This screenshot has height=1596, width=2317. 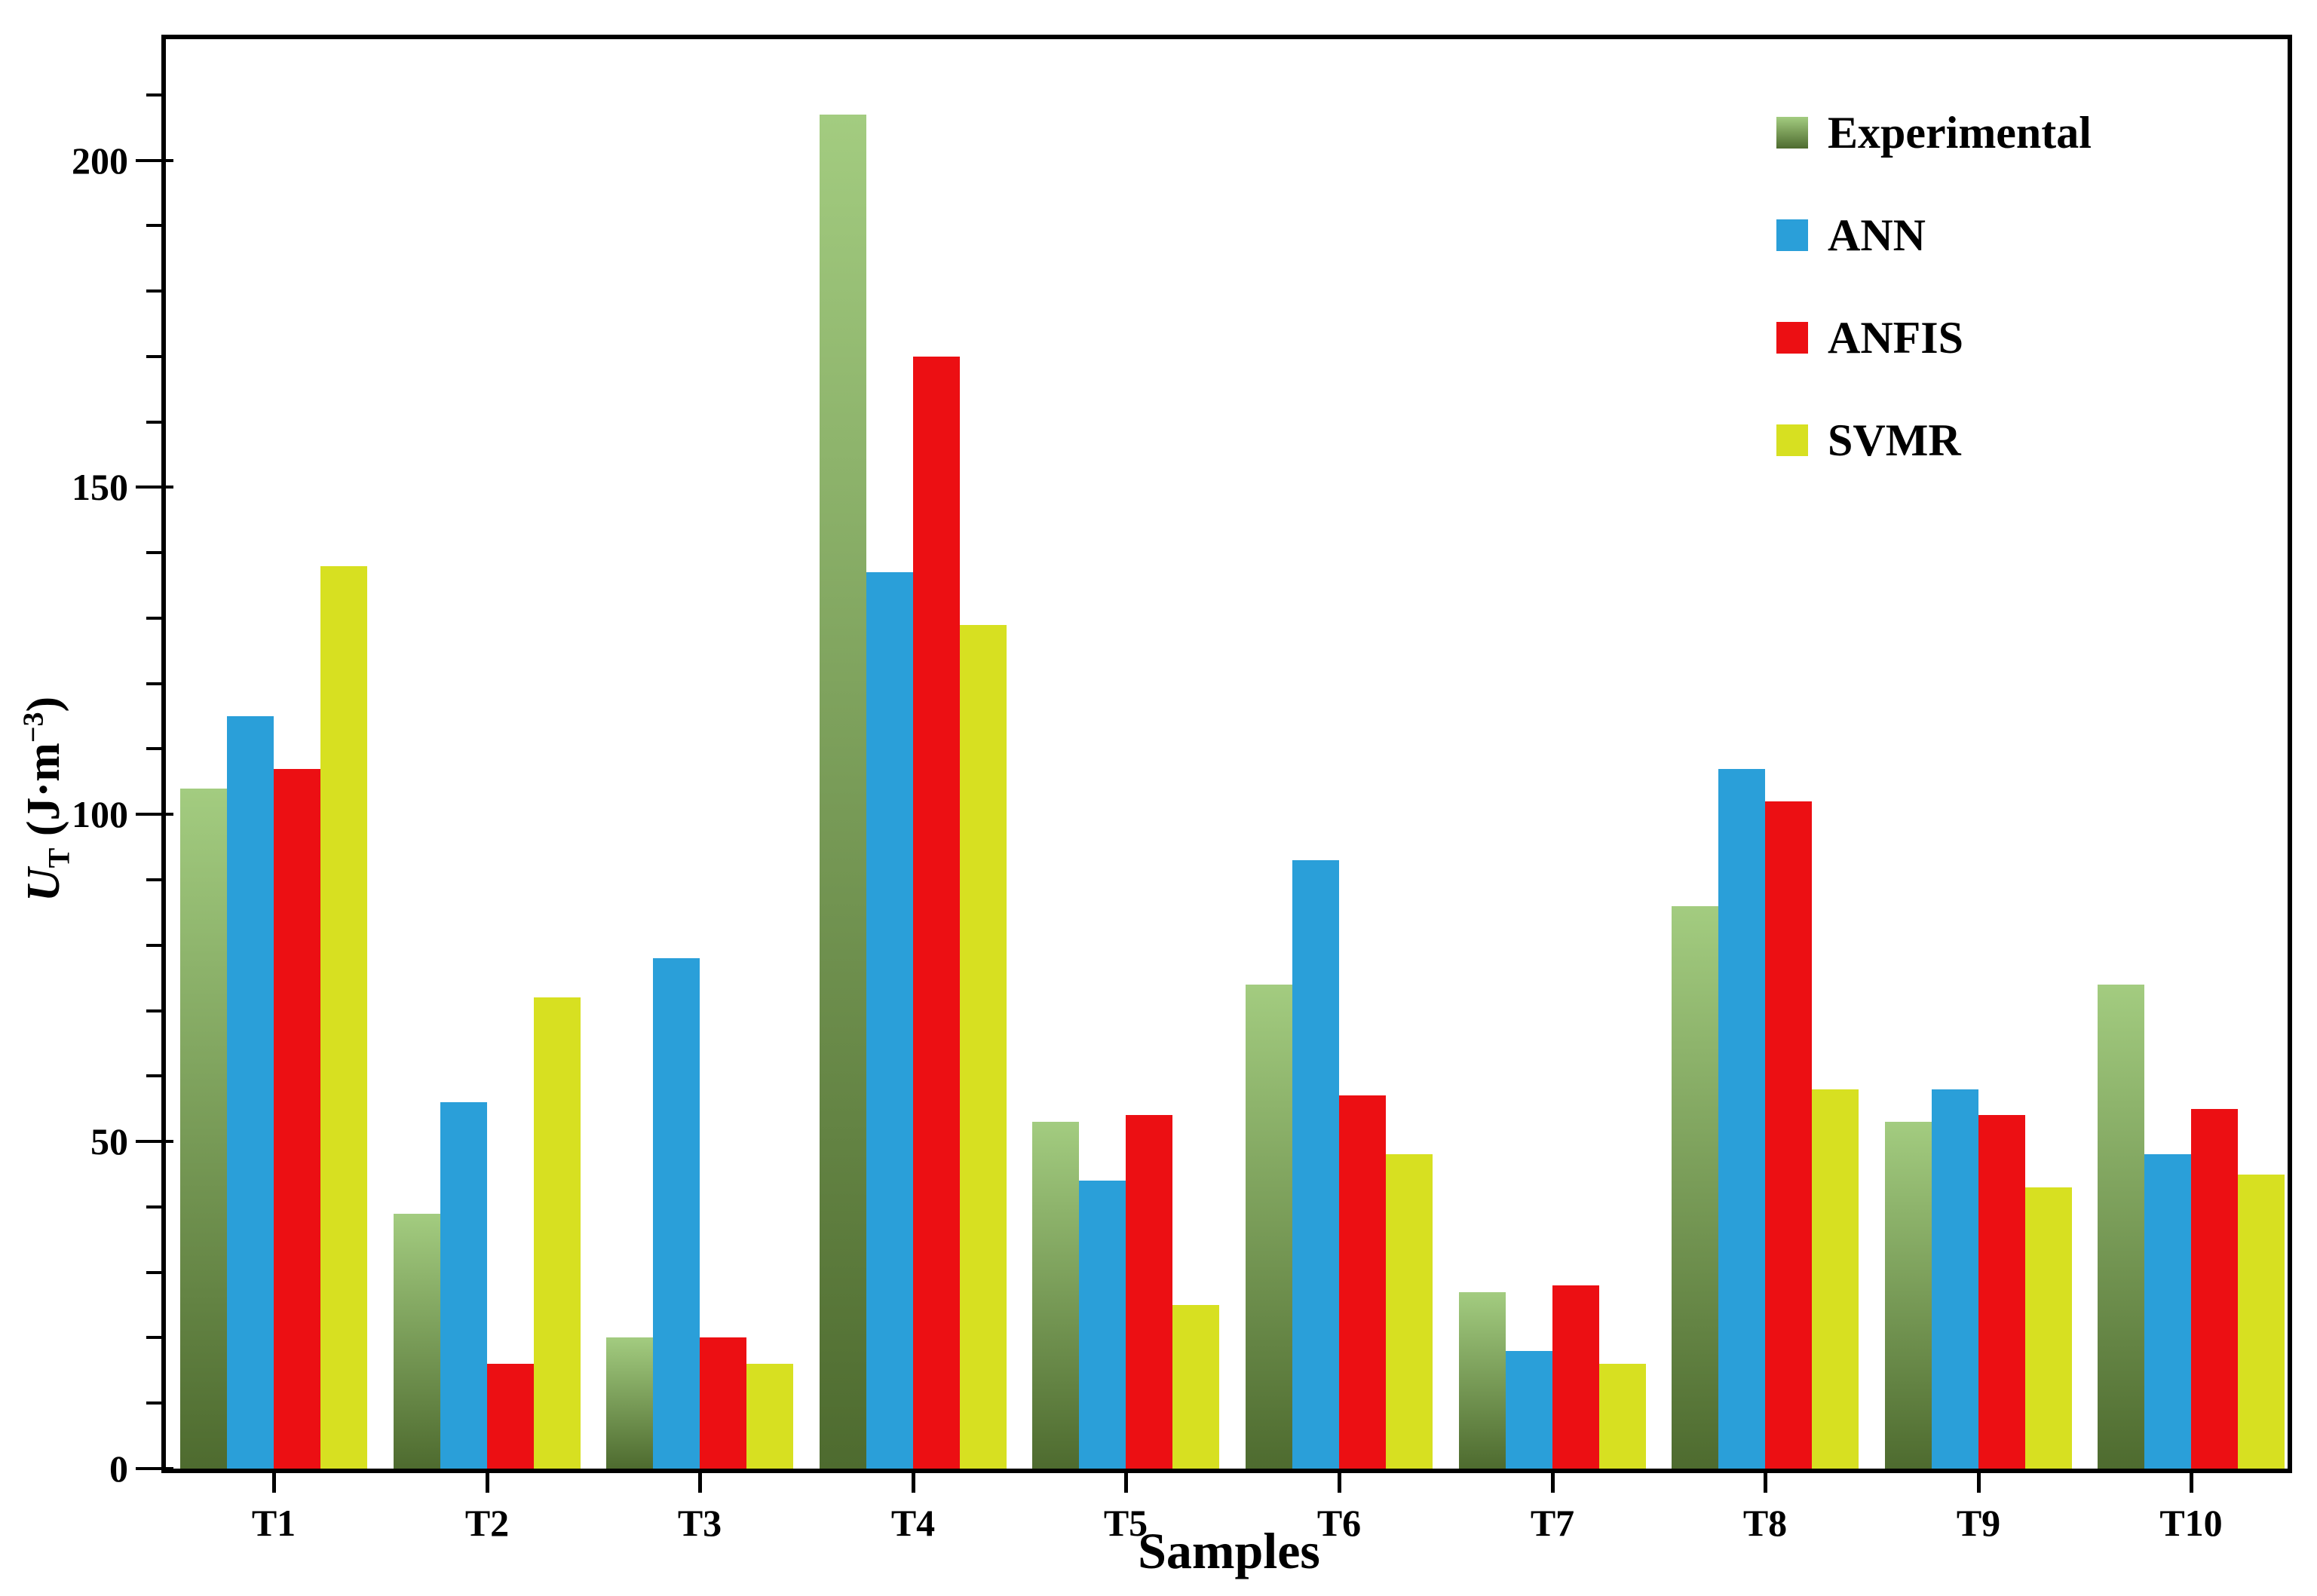 I want to click on bar-t7-anfis, so click(x=1576, y=1377).